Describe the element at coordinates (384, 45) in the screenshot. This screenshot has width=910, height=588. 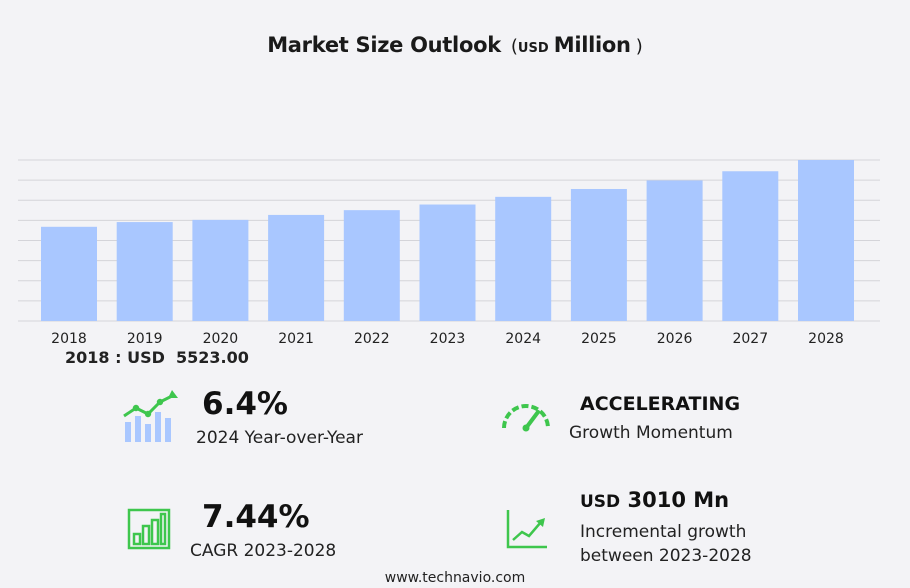
I see `chart-title-text: Market Size Outlook` at that location.